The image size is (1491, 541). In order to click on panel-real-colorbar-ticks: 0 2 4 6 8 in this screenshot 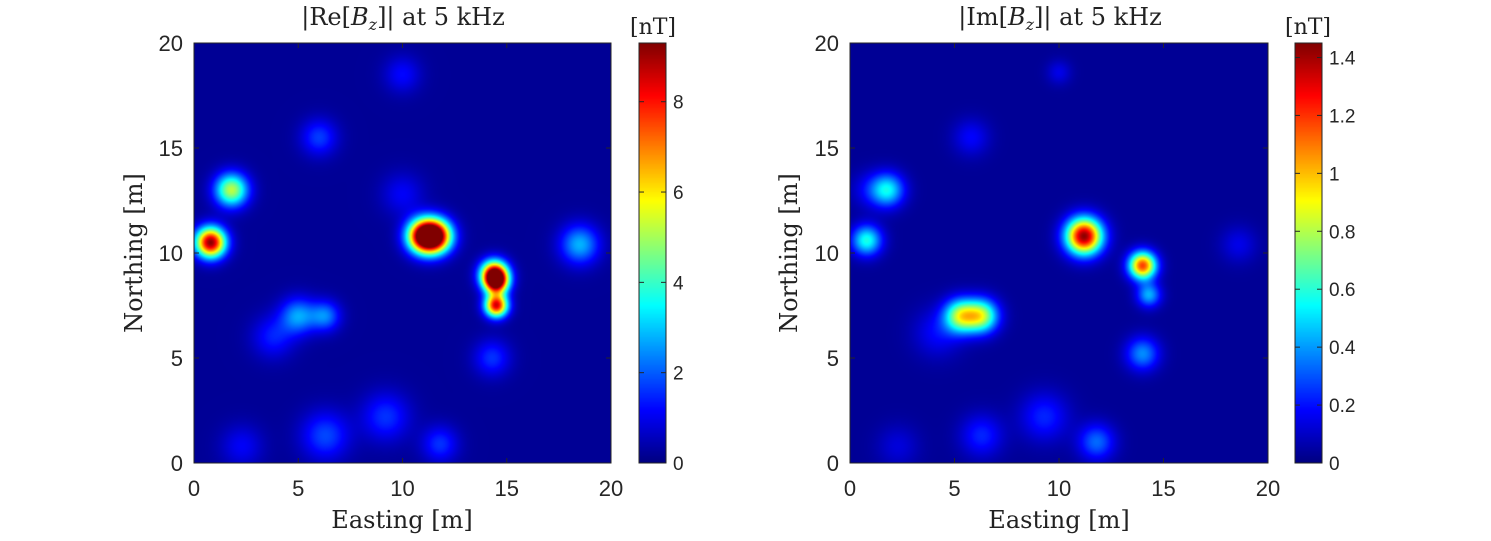, I will do `click(661, 284)`.